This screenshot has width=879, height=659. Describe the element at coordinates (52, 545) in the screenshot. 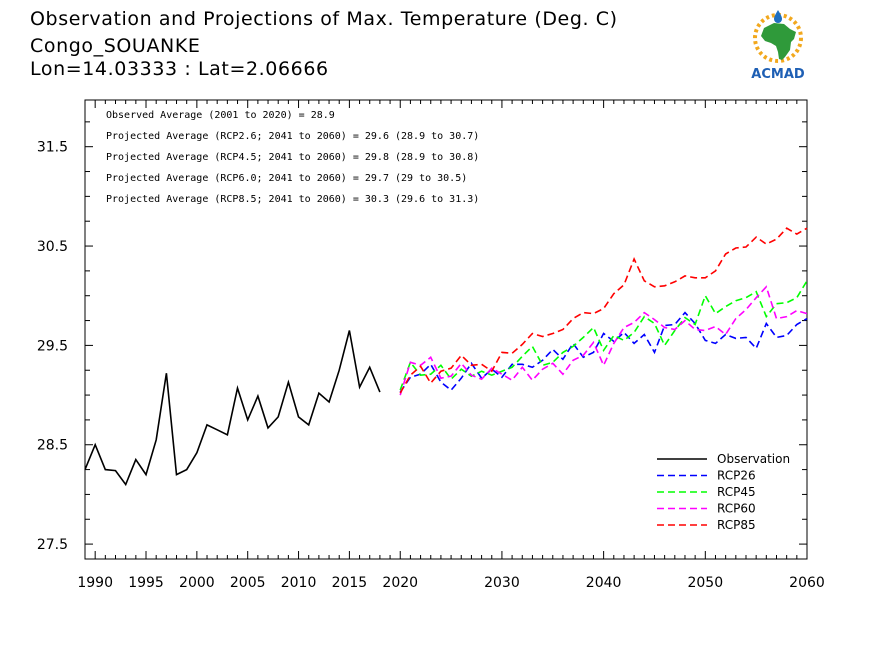

I see `y-tick-label: 27.5` at that location.